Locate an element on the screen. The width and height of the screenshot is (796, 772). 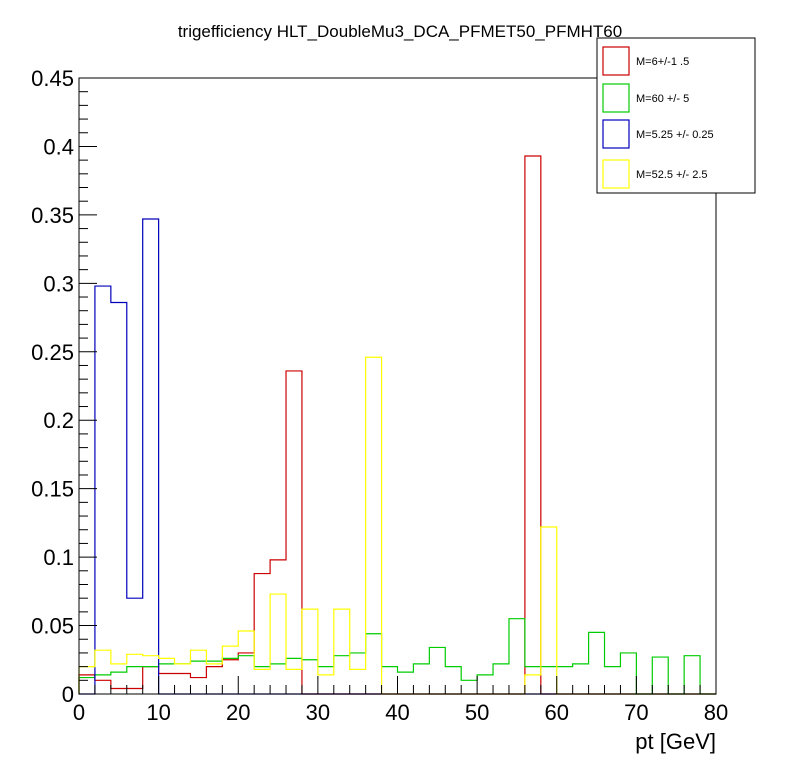
x-tick-label: 50 is located at coordinates (477, 712).